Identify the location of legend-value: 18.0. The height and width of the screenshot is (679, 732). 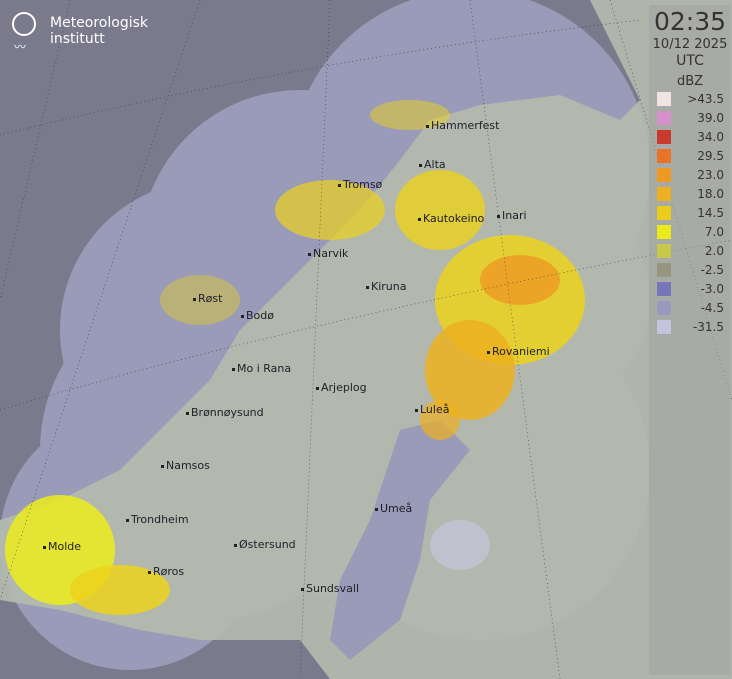
(710, 193).